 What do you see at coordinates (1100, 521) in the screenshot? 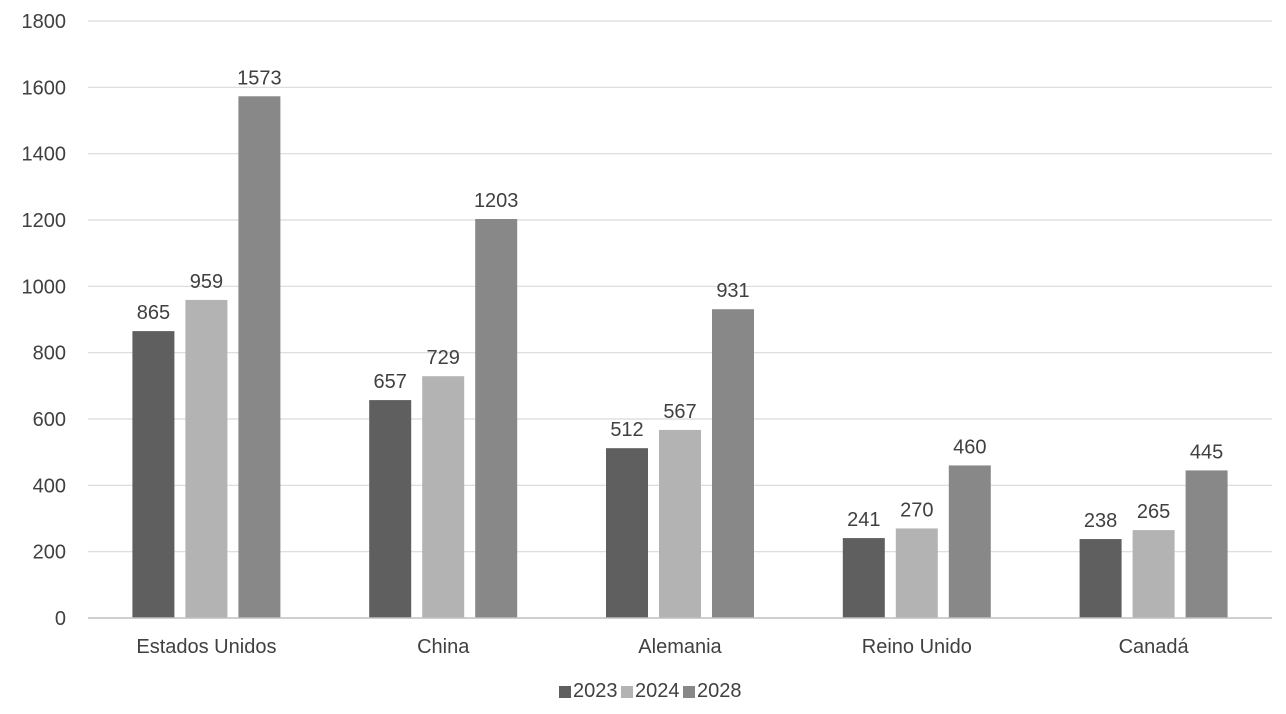
I see `data-label: 238` at bounding box center [1100, 521].